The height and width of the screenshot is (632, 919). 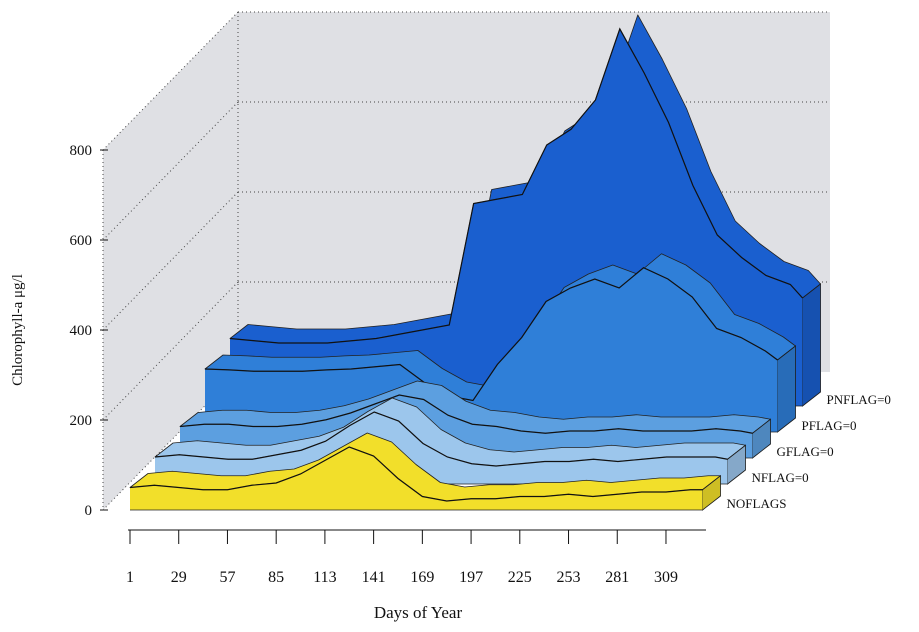 I want to click on x-tick-label: 169, so click(x=422, y=577).